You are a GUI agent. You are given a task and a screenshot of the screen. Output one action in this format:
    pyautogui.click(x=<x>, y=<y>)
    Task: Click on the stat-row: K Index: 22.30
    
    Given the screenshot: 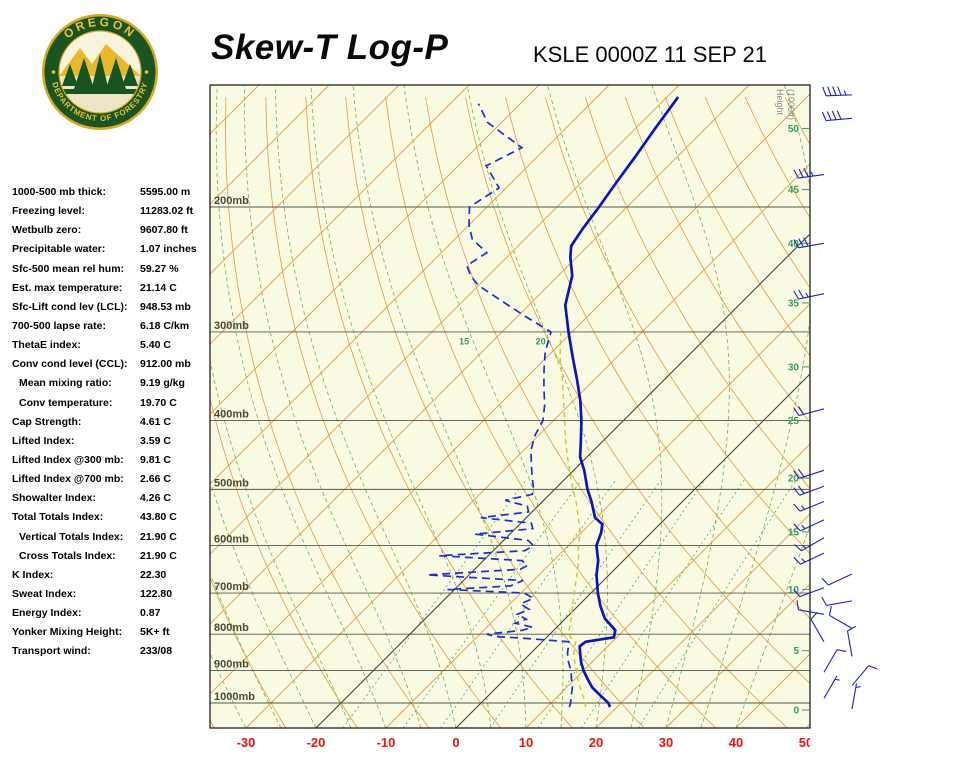 What is the action you would take?
    pyautogui.click(x=113, y=575)
    